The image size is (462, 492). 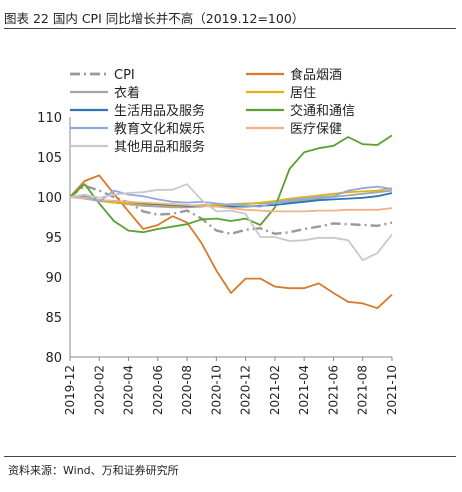 I want to click on source-note: 资料来源：Wind、万和证券研究所, so click(x=93, y=470).